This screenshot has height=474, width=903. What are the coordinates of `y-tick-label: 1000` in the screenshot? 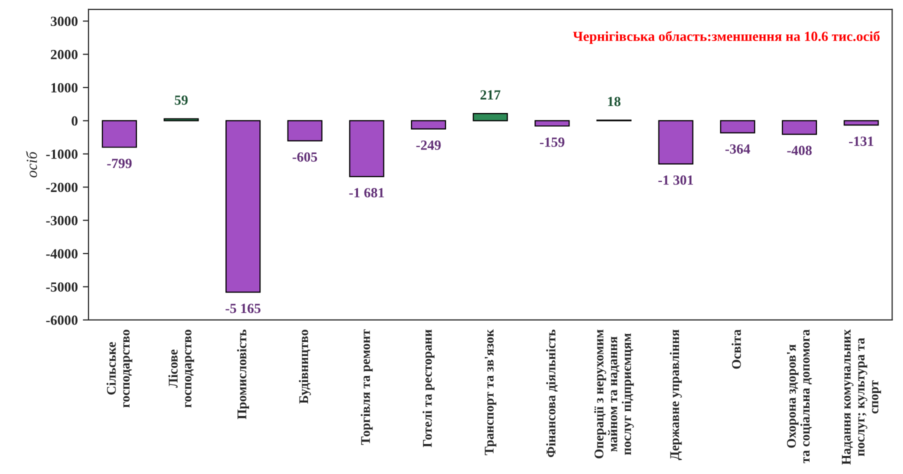 It's located at (64, 87).